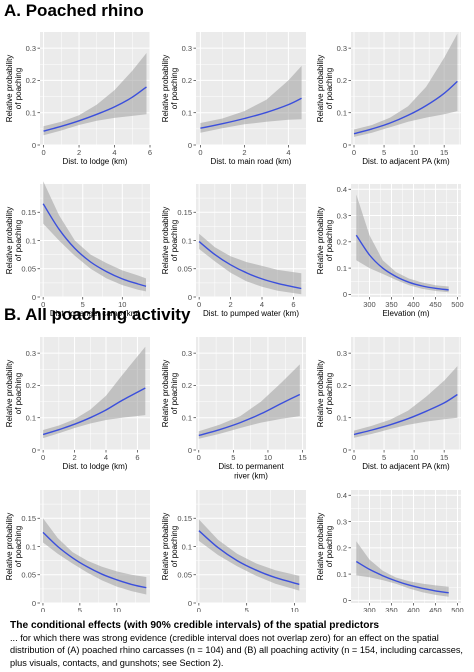  I want to click on section-a-title: A. Poached rhino, so click(74, 10).